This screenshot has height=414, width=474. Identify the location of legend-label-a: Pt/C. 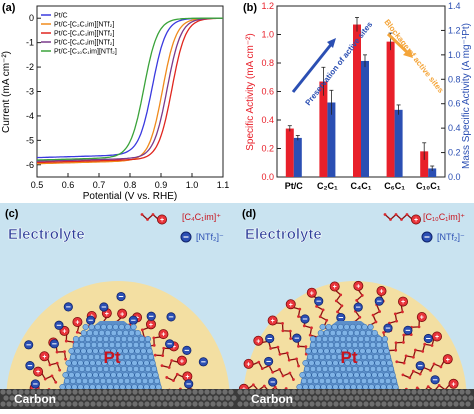
(61, 16).